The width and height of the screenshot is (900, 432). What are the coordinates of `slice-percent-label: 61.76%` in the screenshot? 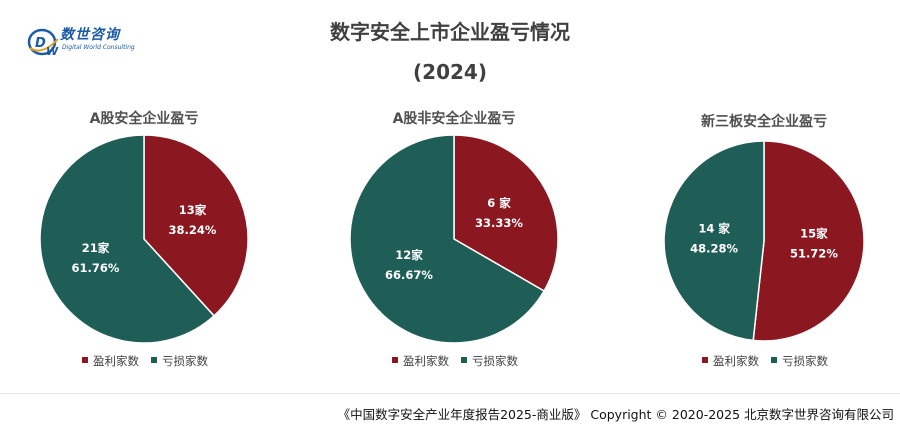 It's located at (96, 268).